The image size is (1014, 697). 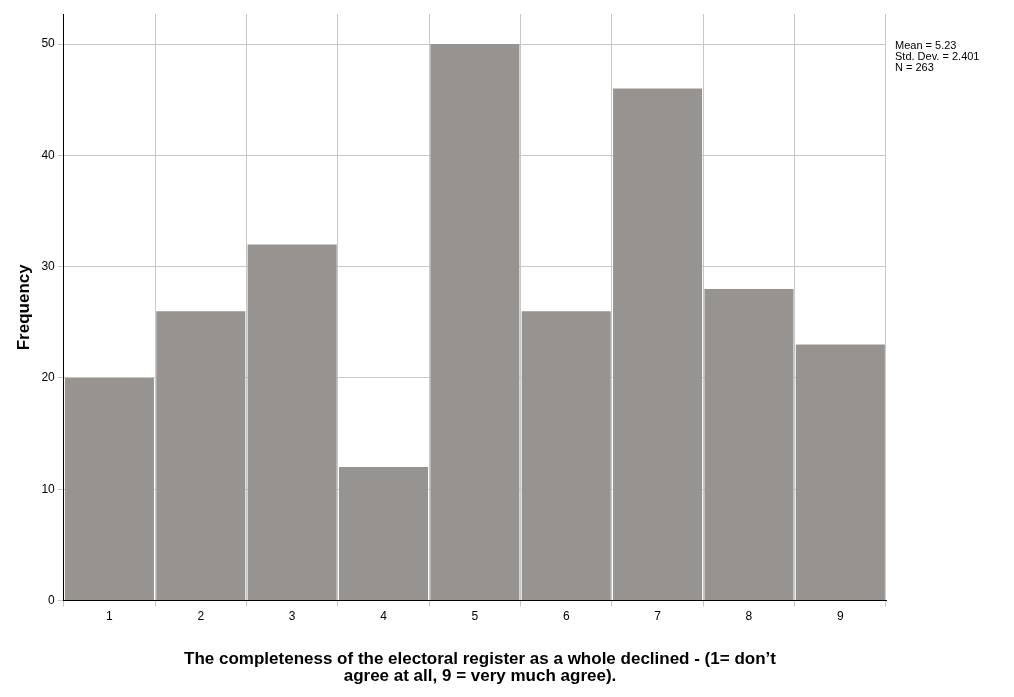 What do you see at coordinates (23, 307) in the screenshot?
I see `y-axis-title: Frequency` at bounding box center [23, 307].